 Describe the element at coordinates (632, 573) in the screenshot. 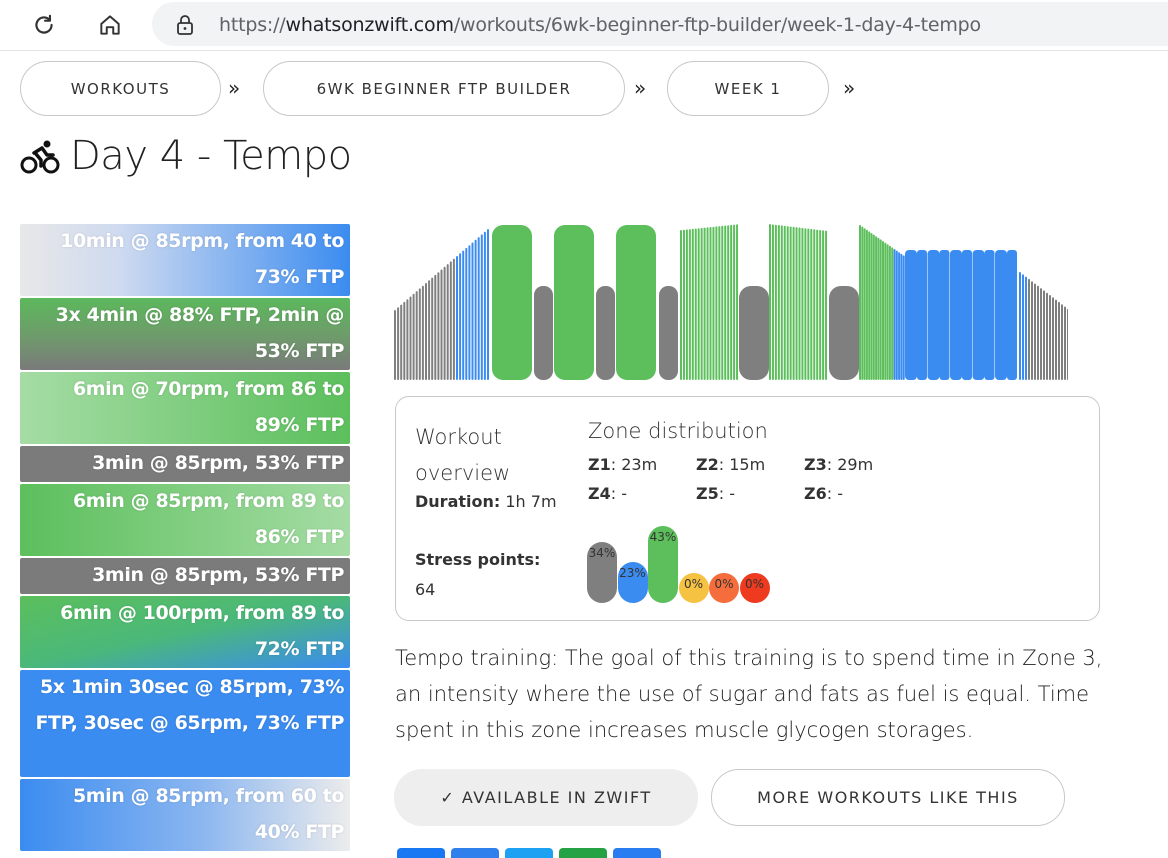

I see `zone-percent-label: 23%` at that location.